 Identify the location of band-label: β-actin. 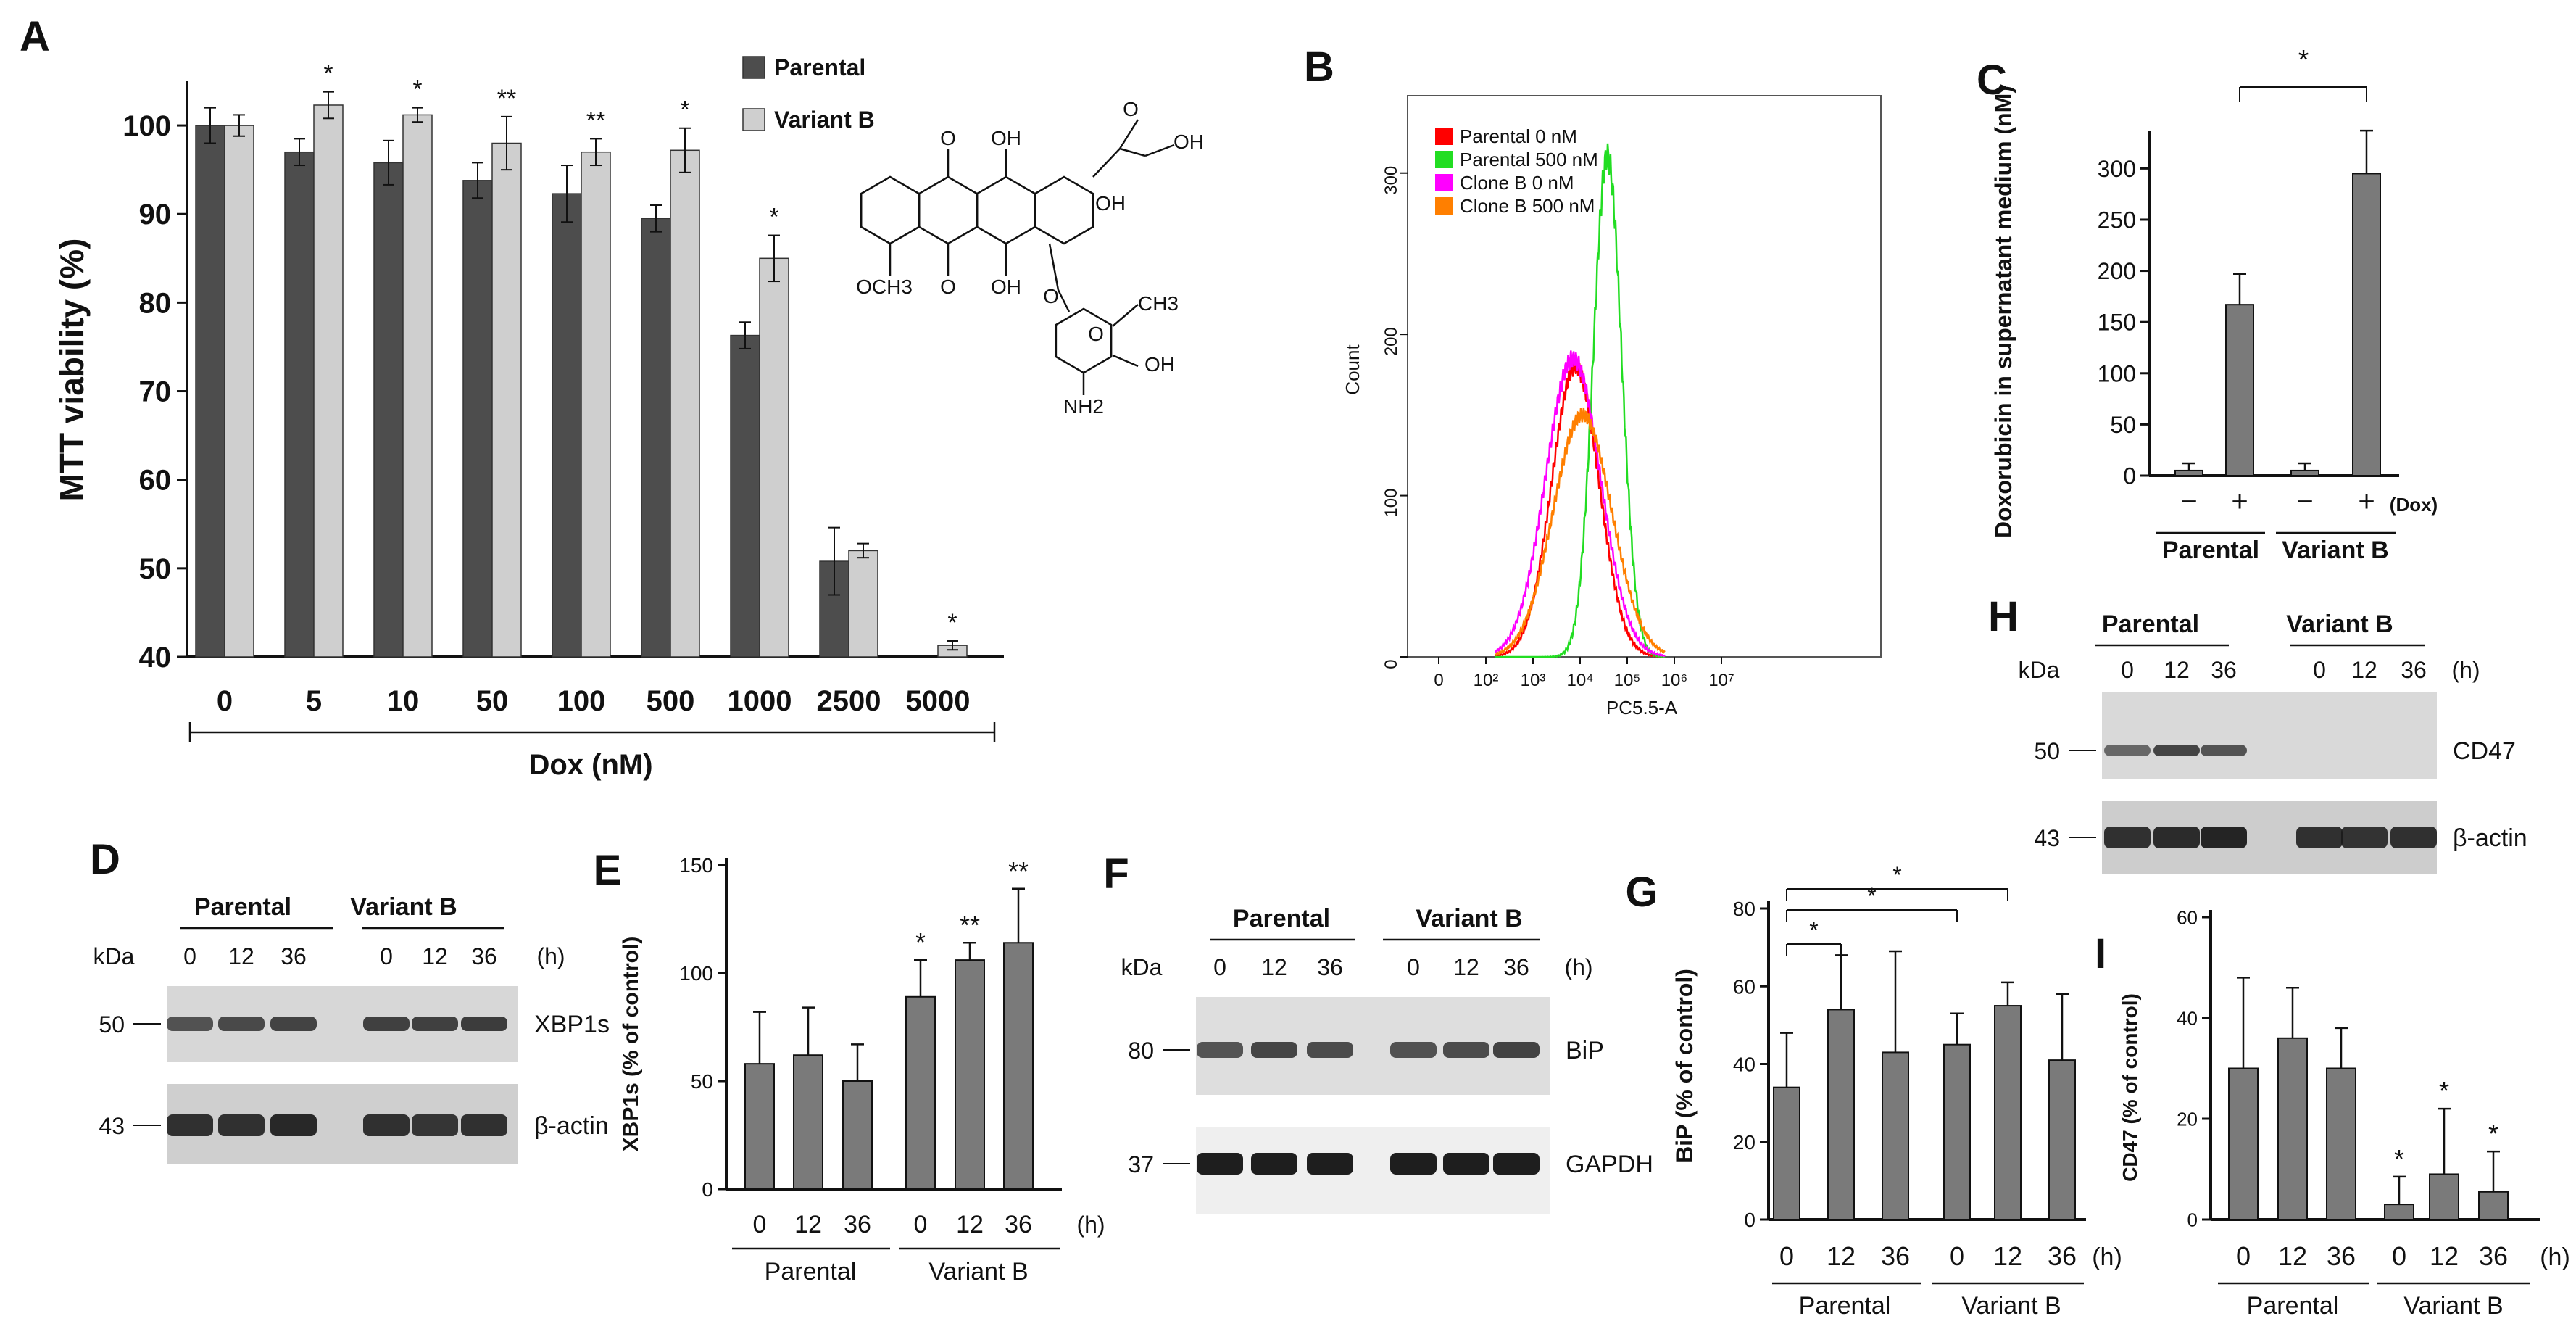
(2490, 838).